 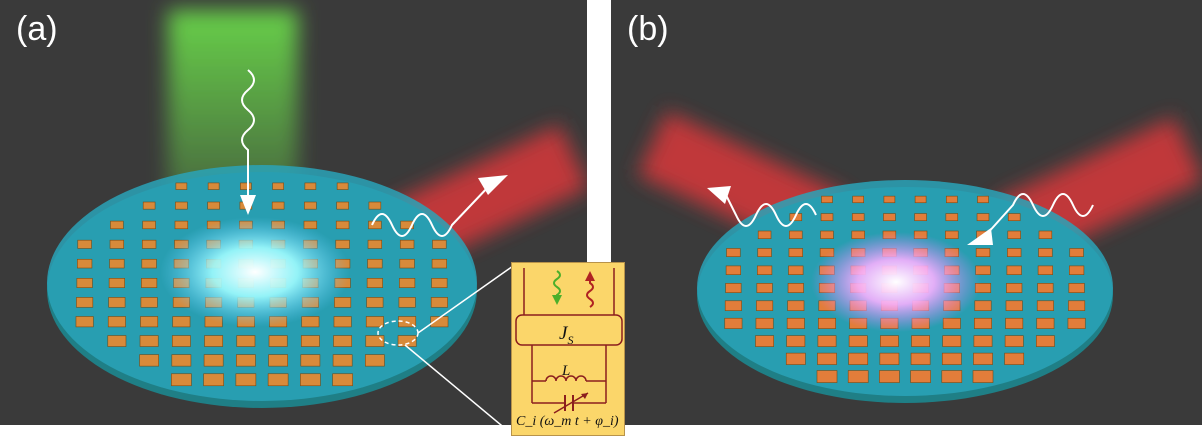 I want to click on junction-label: JS, so click(x=566, y=335).